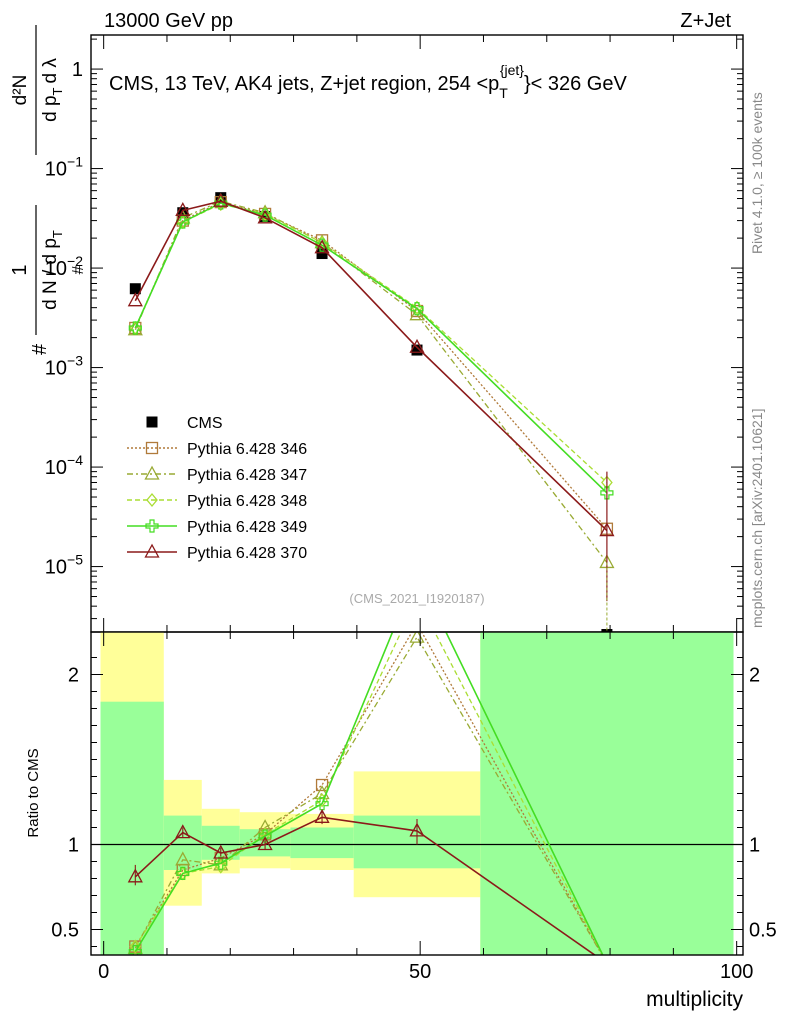 This screenshot has height=1024, width=786. Describe the element at coordinates (48, 190) in the screenshot. I see `main-y-axis-label: 1 d N / d pT # # d²N d pTd λ` at that location.